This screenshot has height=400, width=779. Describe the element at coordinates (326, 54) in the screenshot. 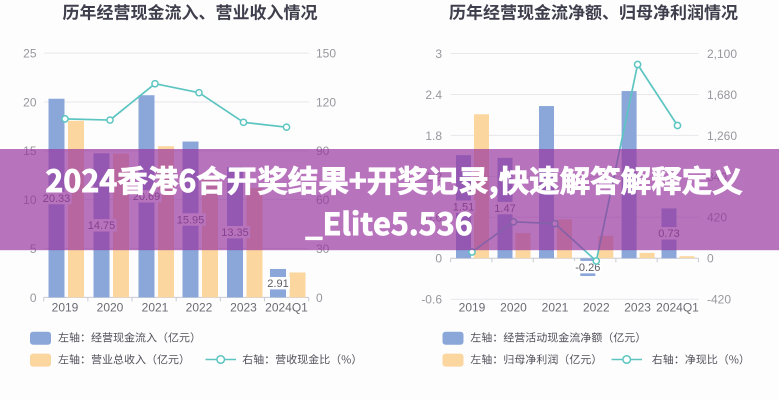

I see `svg-text: 150` at that location.